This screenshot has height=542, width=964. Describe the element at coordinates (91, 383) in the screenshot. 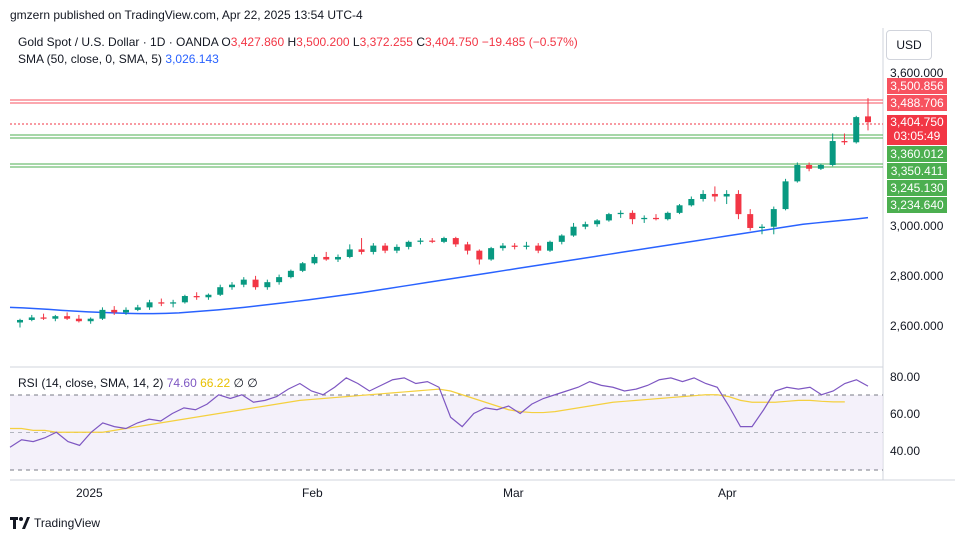

I see `rsi-label: RSI (14, close, SMA, 14, 2)` at that location.